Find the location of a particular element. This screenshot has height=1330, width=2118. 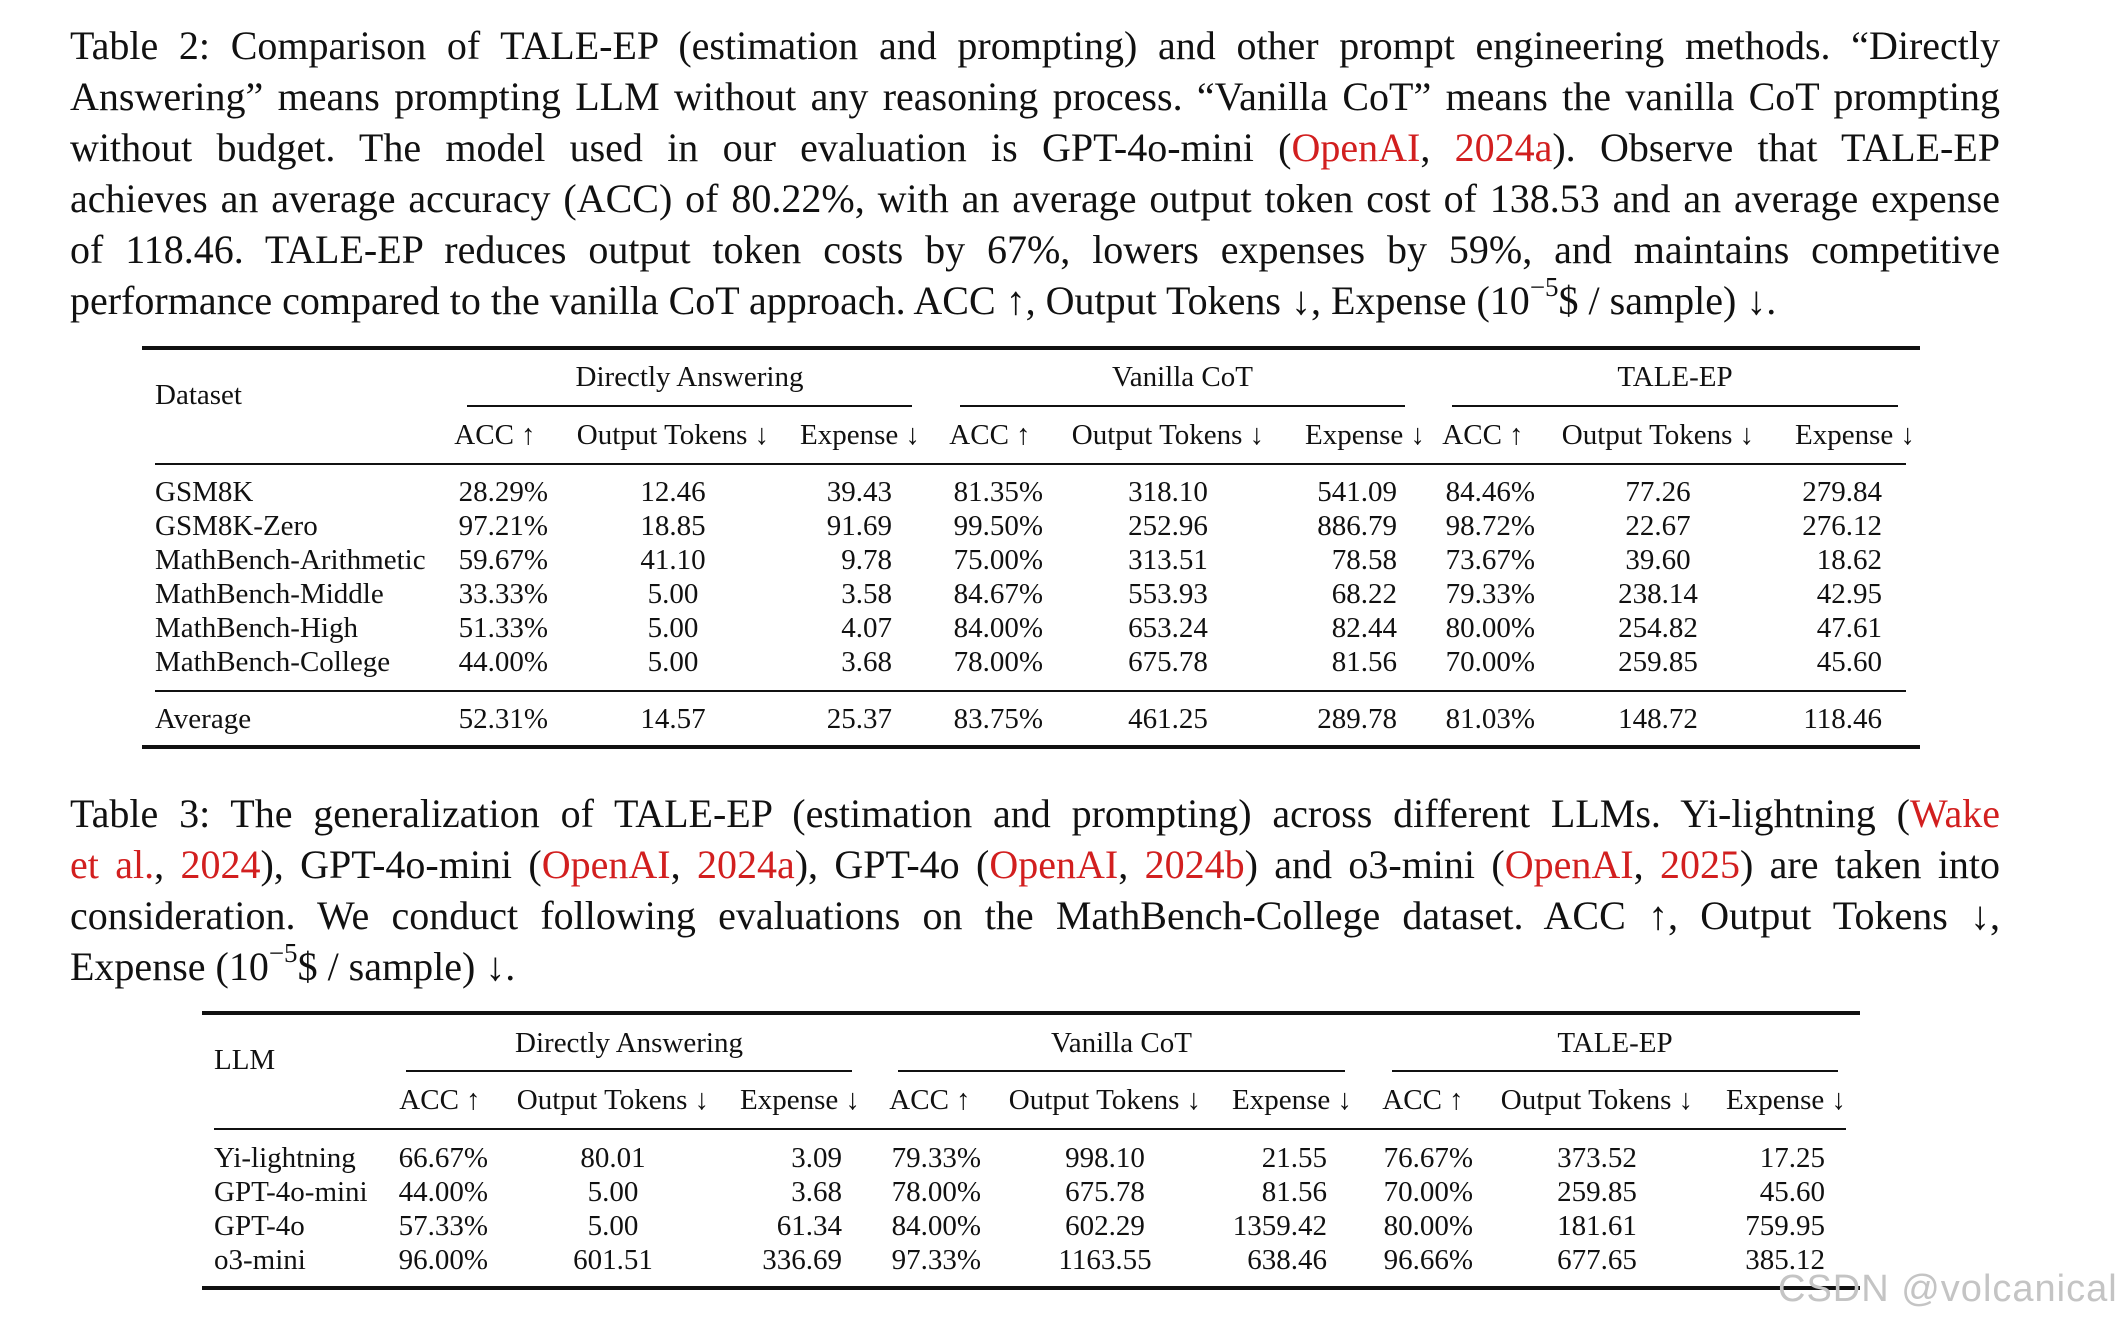

watermark: CSDN @volcanical is located at coordinates (1948, 1289).